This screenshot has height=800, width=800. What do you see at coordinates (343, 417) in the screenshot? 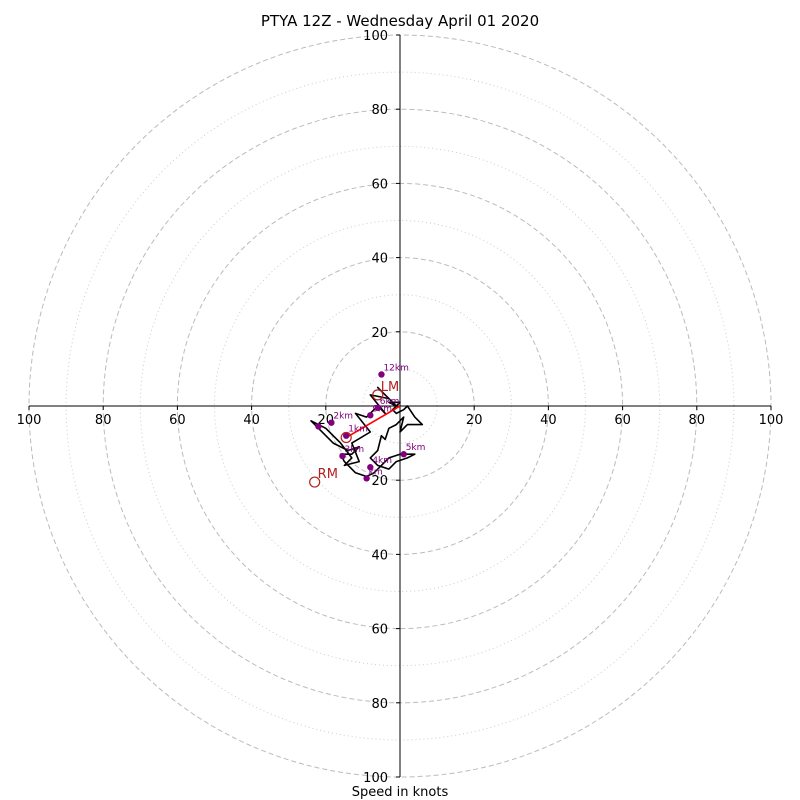
I see `km-marker-label: 2km` at bounding box center [343, 417].